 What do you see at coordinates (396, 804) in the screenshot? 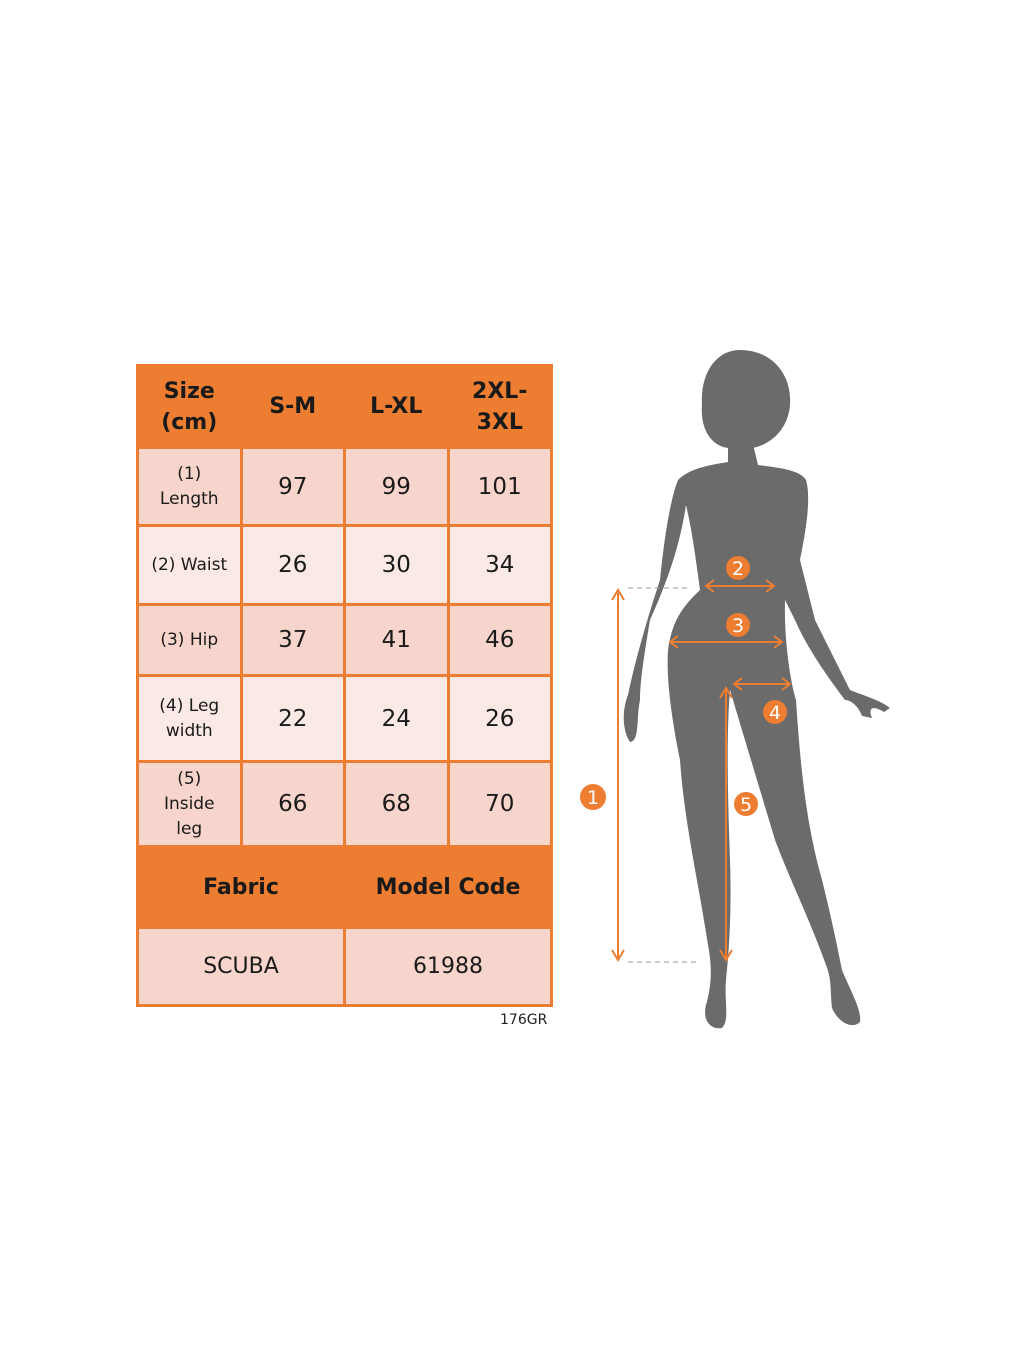
I see `cell: 68` at bounding box center [396, 804].